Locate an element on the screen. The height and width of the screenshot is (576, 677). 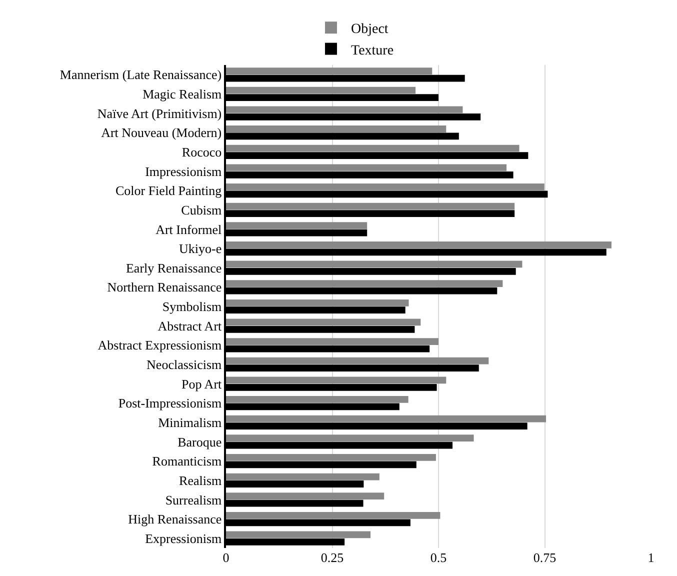
y-tick-label: Realism is located at coordinates (200, 480).